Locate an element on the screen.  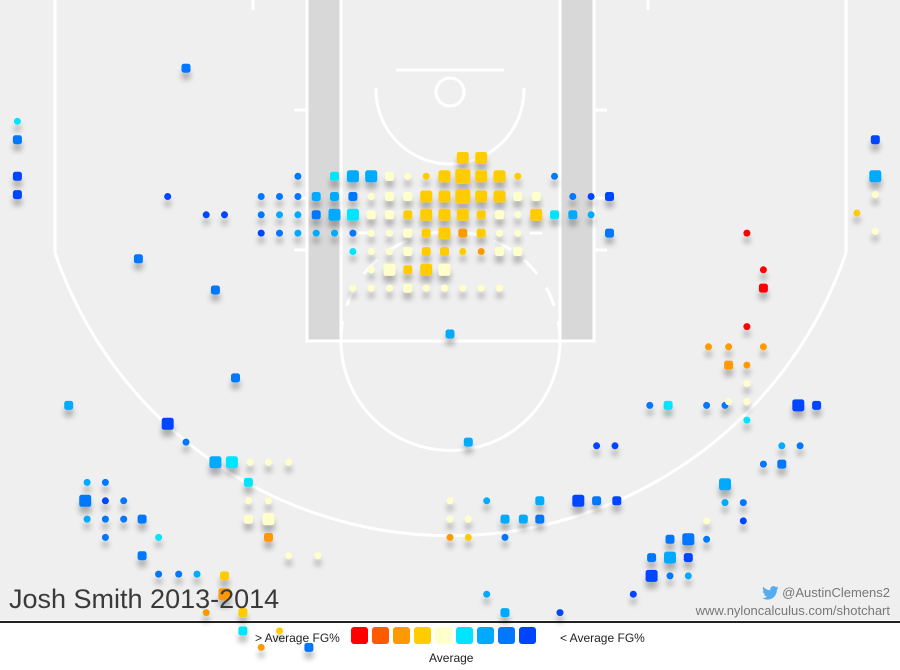
twitter-bird-icon is located at coordinates (770, 592).